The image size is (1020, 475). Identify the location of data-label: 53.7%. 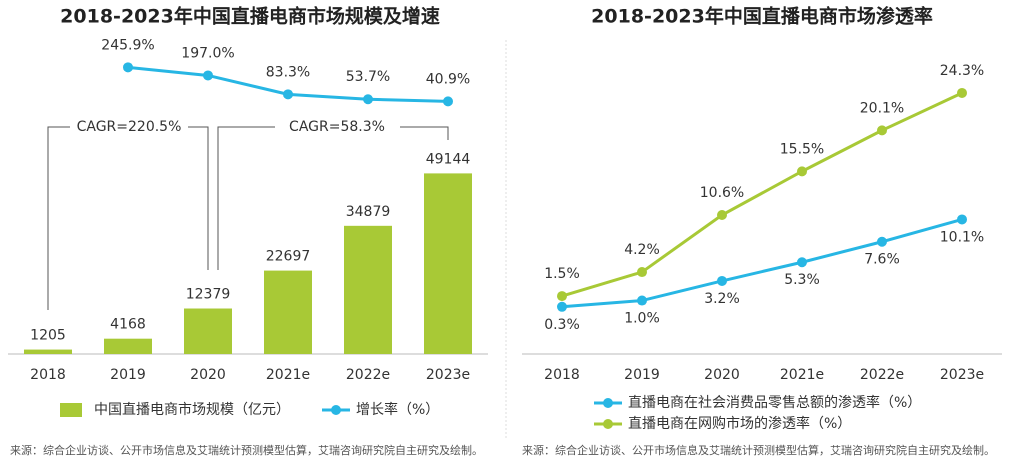
(368, 77).